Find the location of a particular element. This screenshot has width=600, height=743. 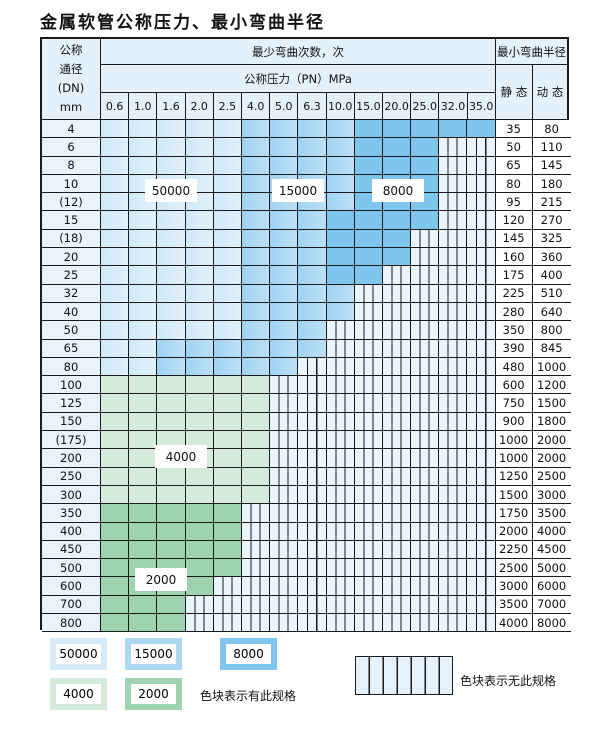

dynamic-radius-cell: 2000 is located at coordinates (551, 458).